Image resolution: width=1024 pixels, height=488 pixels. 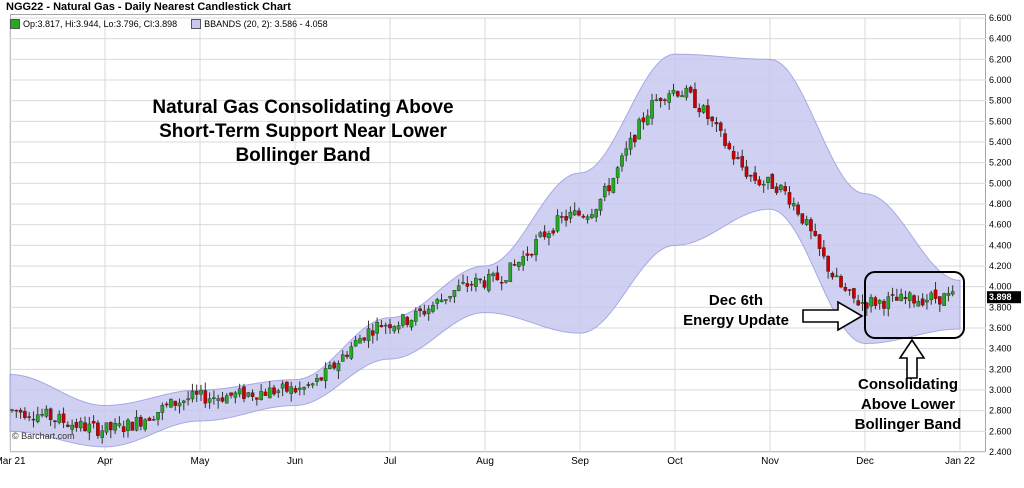 I want to click on x-tick-label: Jun, so click(x=295, y=461).